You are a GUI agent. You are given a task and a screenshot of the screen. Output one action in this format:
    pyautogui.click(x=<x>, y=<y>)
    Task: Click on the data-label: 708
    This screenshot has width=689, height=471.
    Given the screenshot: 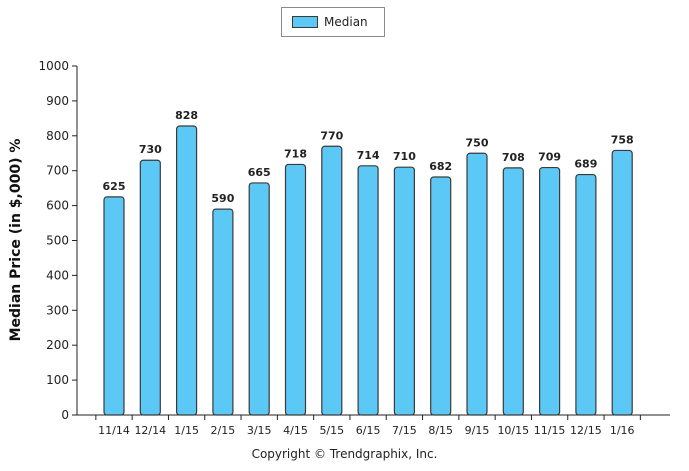 What is the action you would take?
    pyautogui.click(x=513, y=157)
    